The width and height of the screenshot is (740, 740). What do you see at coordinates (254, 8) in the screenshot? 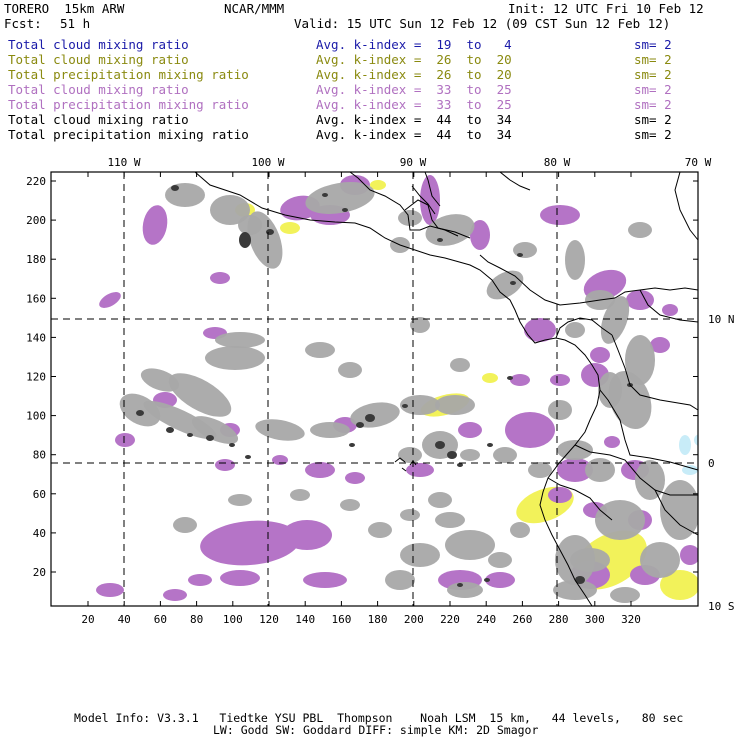
I see `center-name: NCAR/MMM` at bounding box center [254, 8].